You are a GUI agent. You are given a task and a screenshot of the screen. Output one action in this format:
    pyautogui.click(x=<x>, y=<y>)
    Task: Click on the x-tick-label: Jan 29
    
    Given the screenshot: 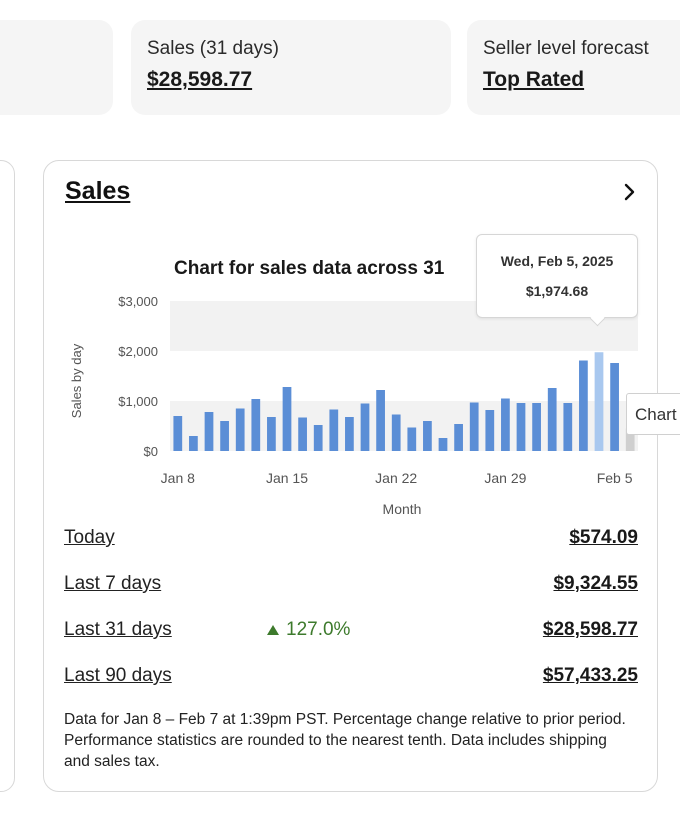 What is the action you would take?
    pyautogui.click(x=505, y=478)
    